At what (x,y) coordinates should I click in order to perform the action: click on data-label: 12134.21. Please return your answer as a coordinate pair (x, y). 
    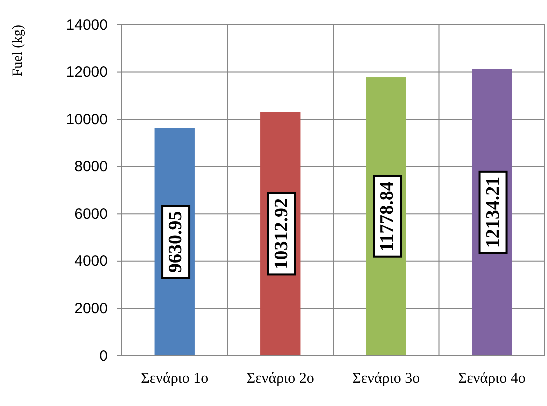
    Looking at the image, I should click on (493, 212).